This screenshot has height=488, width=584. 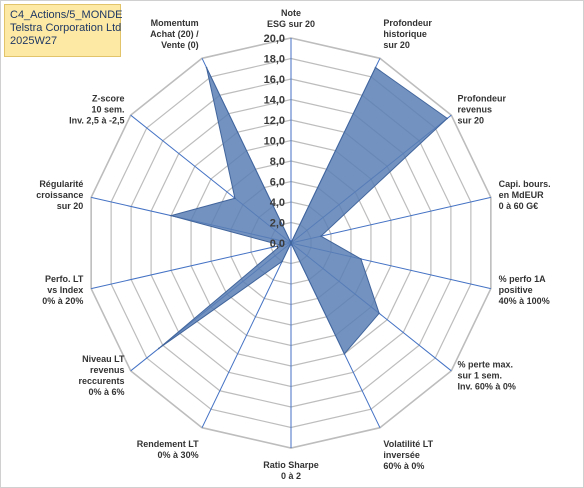 What do you see at coordinates (408, 455) in the screenshot?
I see `axis-label: Volatilité LT inversée 60% à 0%` at bounding box center [408, 455].